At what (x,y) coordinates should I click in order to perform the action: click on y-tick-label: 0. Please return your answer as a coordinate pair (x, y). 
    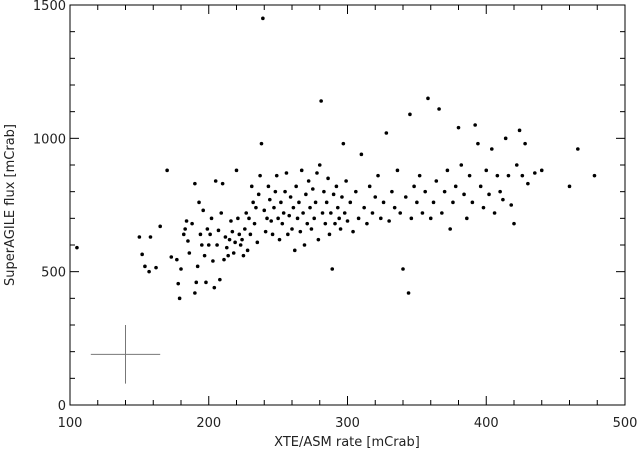
    Looking at the image, I should click on (62, 406).